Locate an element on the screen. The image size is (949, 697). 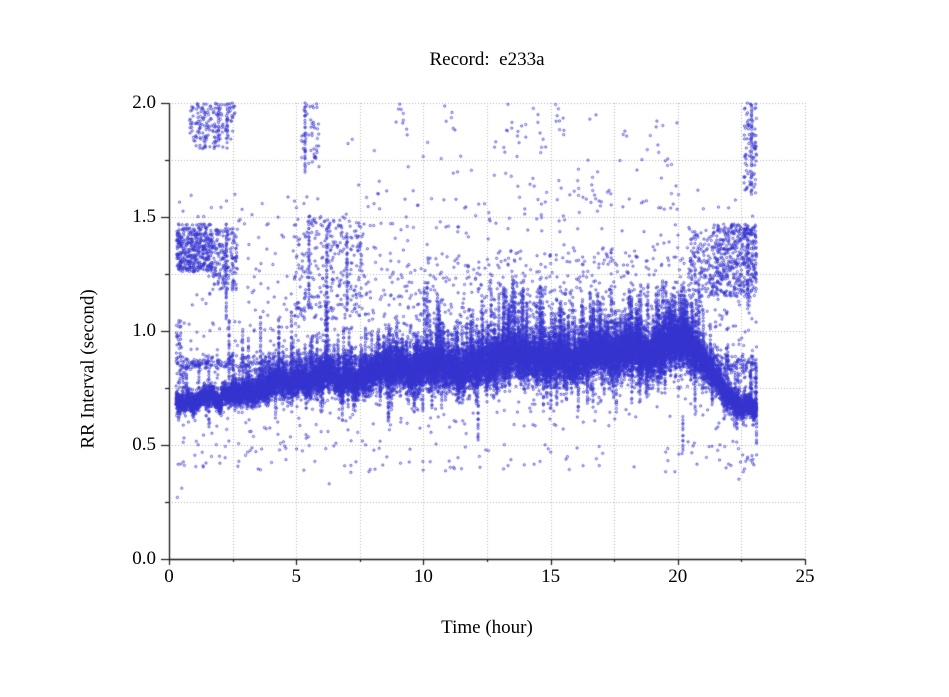
x-tick-label: 0 is located at coordinates (169, 576).